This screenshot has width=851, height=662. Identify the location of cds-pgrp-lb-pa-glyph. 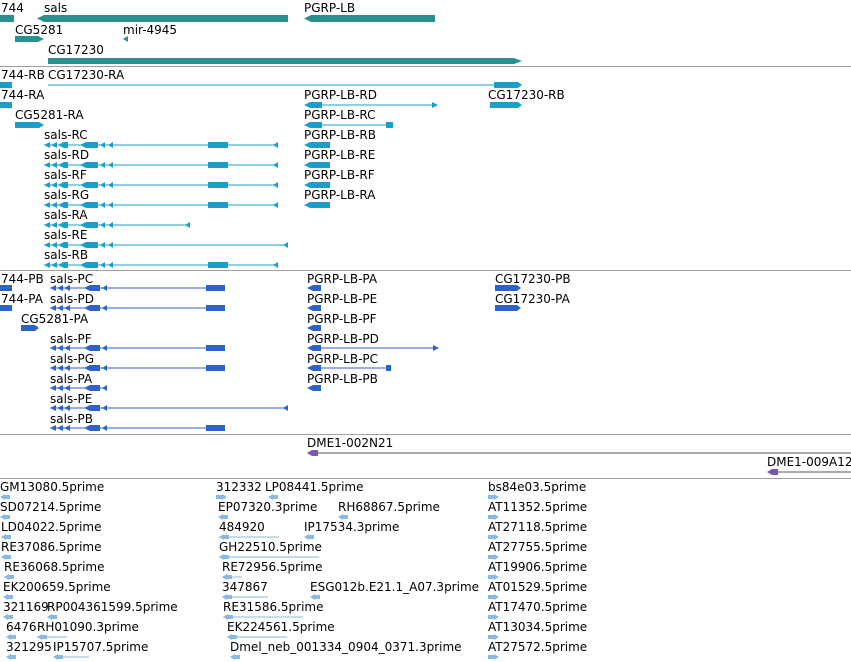
(314, 288).